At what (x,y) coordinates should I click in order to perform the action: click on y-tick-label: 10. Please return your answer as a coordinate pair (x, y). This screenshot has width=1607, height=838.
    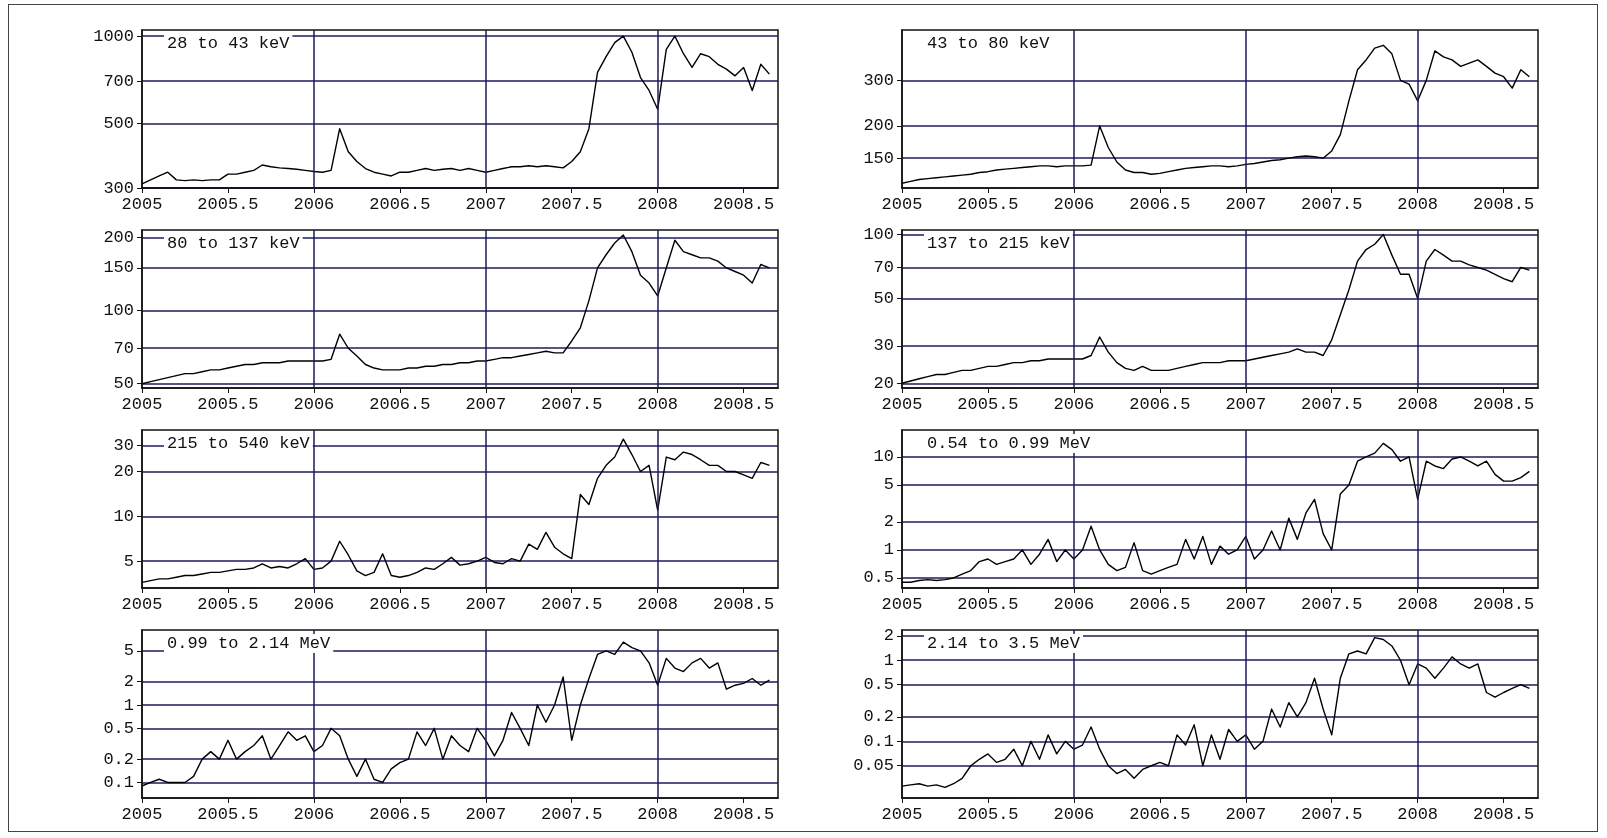
    Looking at the image, I should click on (883, 457).